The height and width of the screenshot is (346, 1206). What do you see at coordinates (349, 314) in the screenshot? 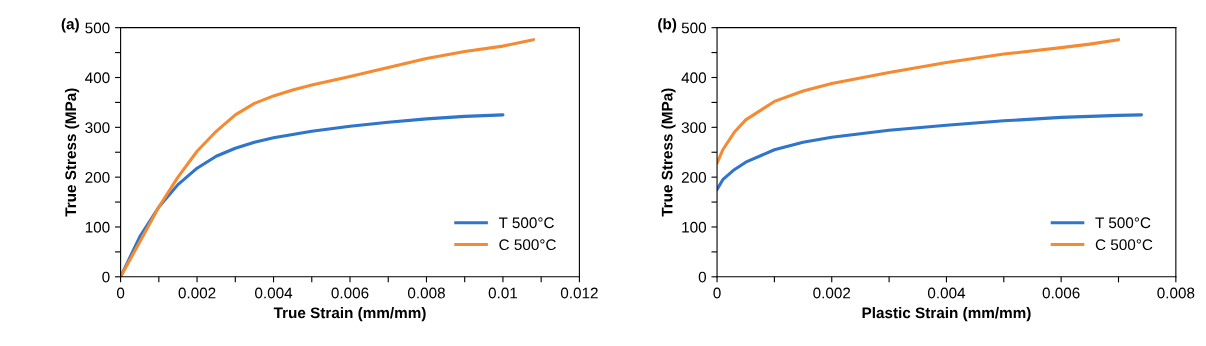
I see `x-axis-title: True Strain (mm/mm)` at bounding box center [349, 314].